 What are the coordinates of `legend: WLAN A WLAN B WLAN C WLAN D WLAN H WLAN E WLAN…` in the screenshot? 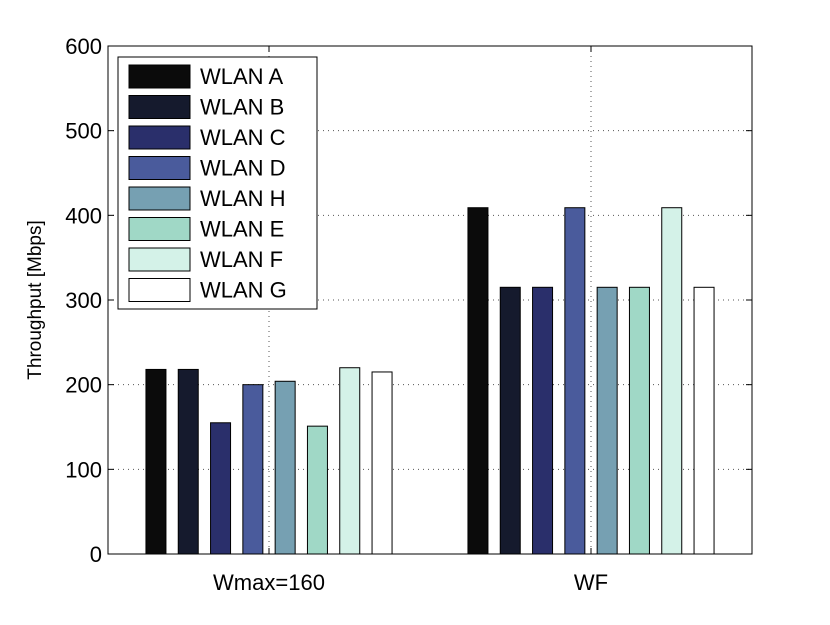 It's located at (217, 183).